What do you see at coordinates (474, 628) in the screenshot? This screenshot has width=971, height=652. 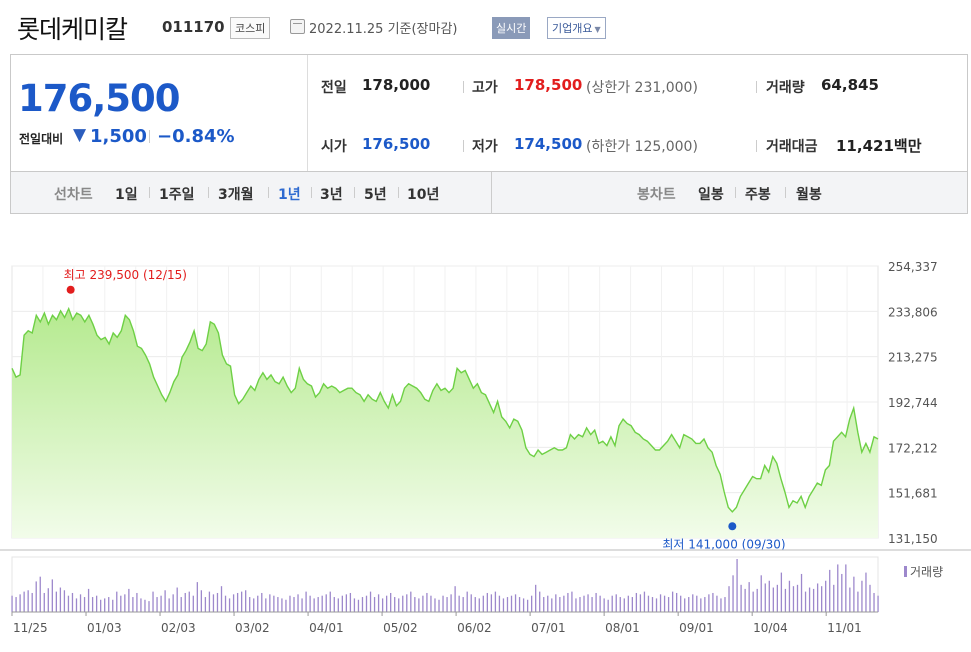 I see `x-tick-label: 06/02` at bounding box center [474, 628].